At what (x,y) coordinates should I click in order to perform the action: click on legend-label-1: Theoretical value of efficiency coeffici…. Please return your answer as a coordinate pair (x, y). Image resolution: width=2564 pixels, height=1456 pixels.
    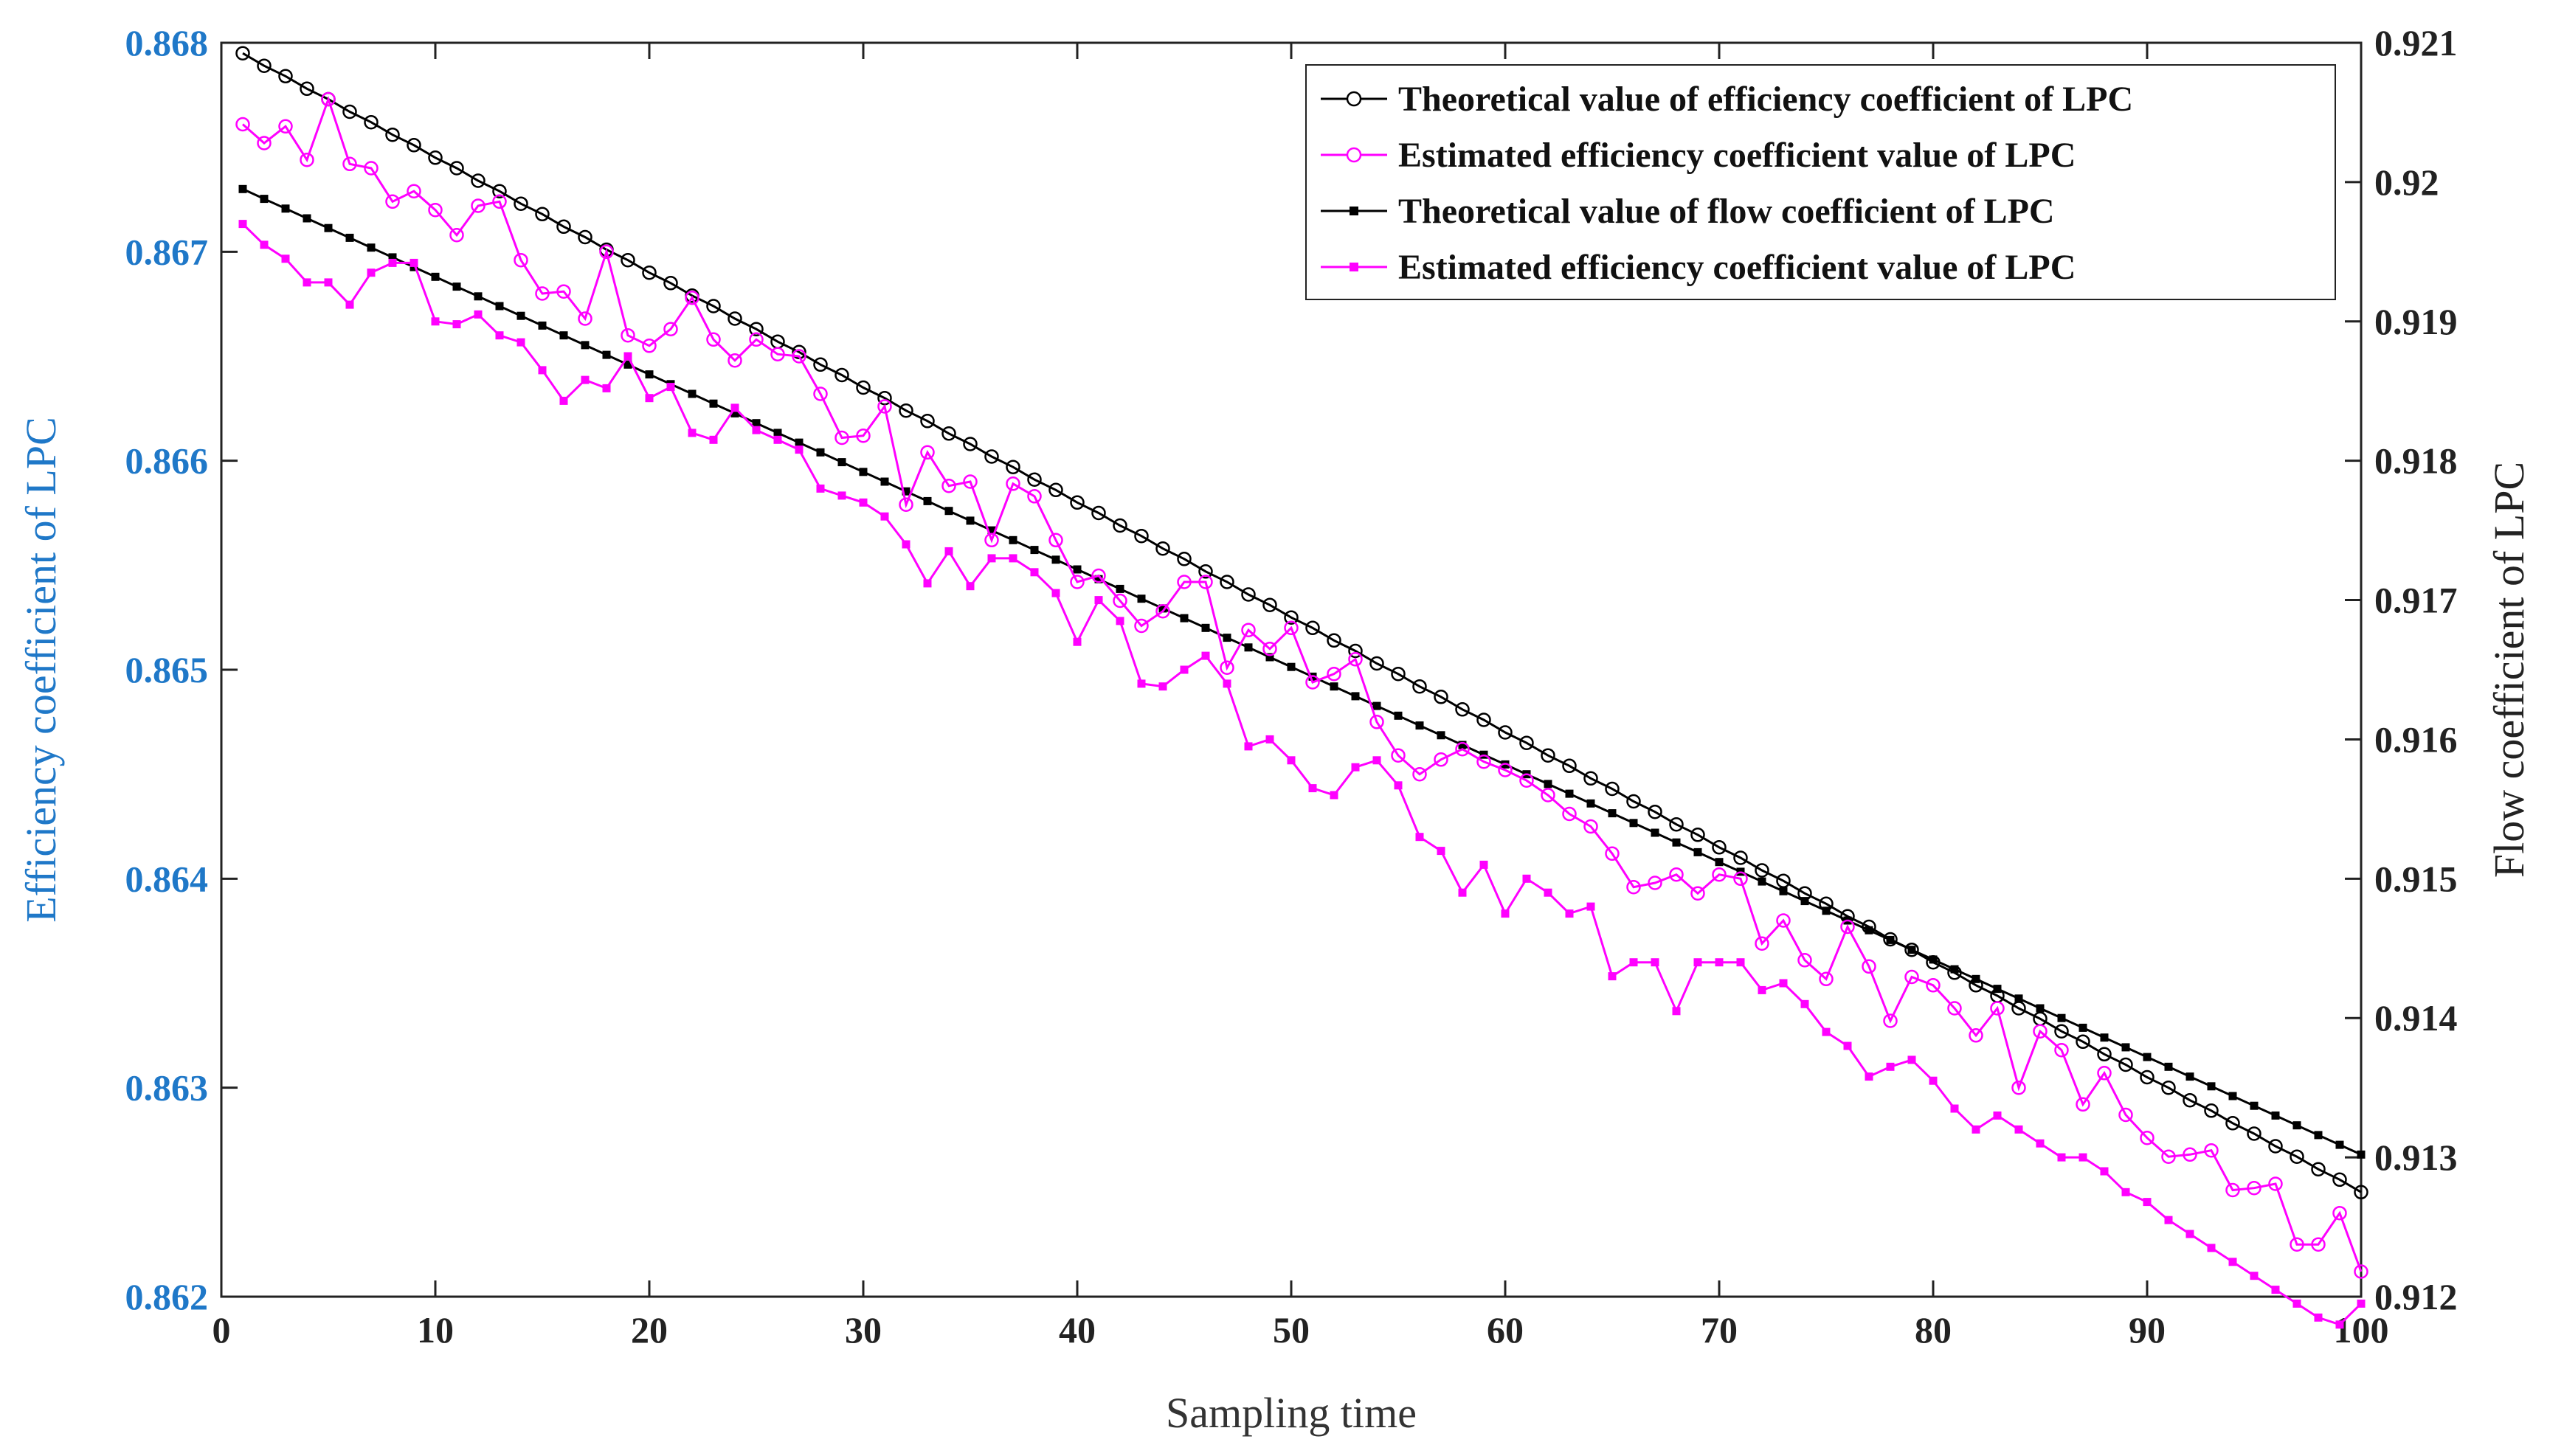
    Looking at the image, I should click on (1766, 100).